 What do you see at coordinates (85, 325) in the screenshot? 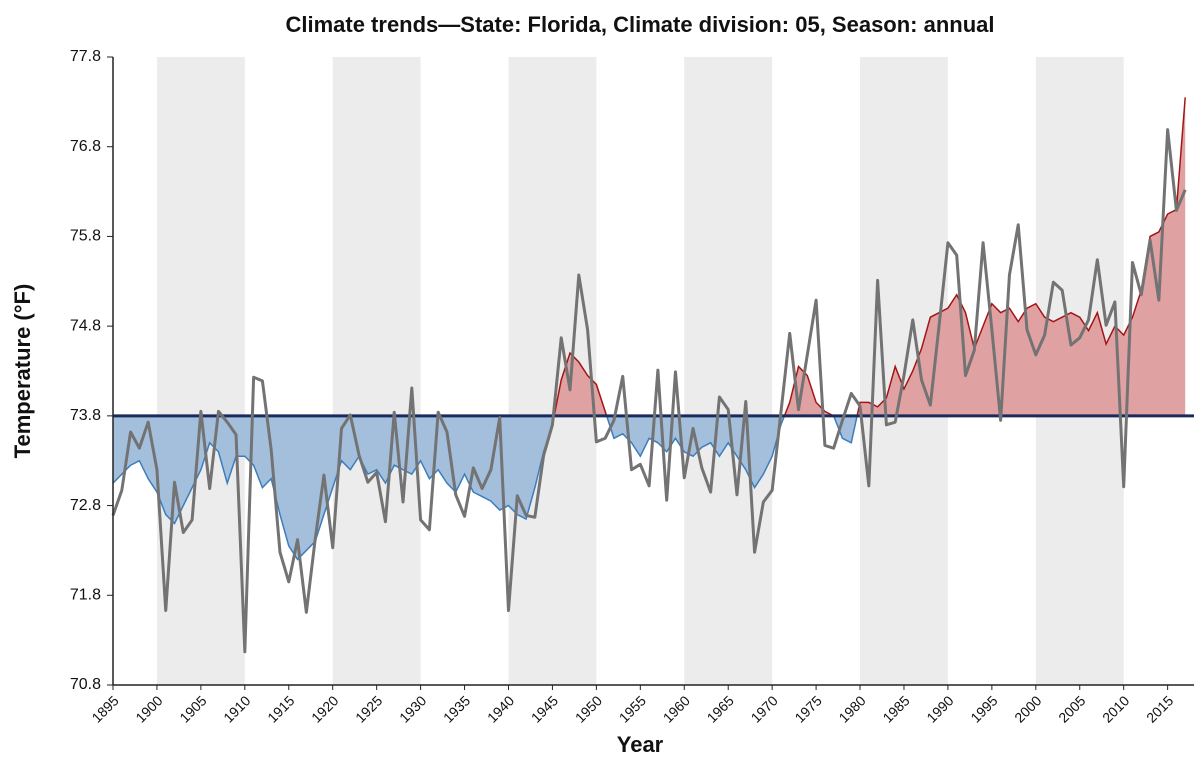
I see `y-tick-label: 74.8` at bounding box center [85, 325].